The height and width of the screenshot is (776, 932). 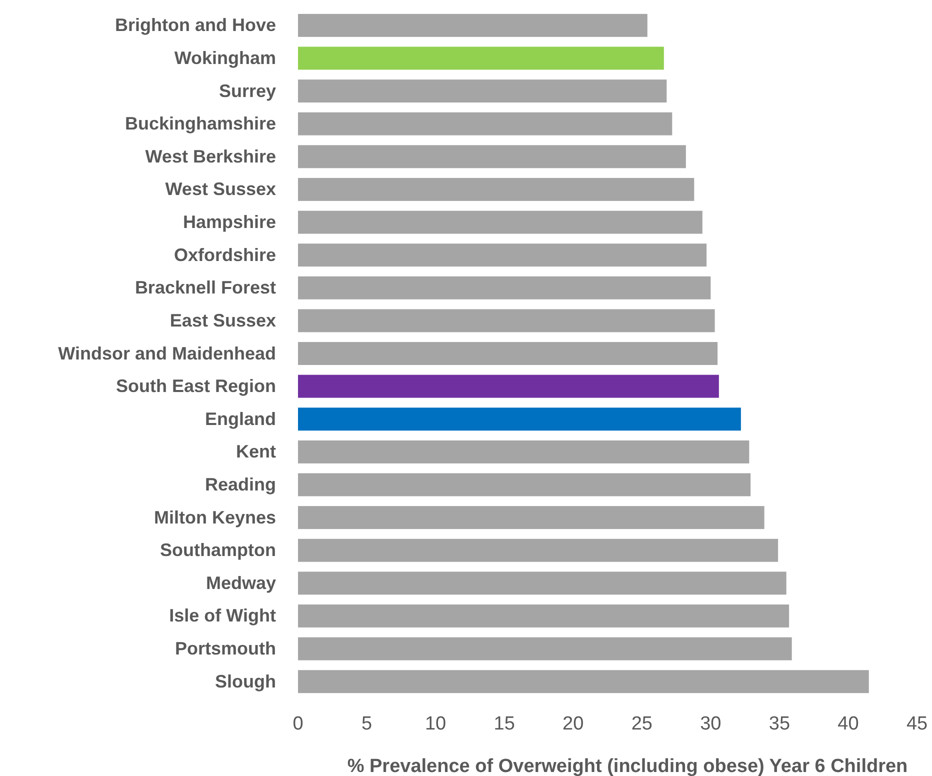 What do you see at coordinates (240, 418) in the screenshot?
I see `y-tick-label: England` at bounding box center [240, 418].